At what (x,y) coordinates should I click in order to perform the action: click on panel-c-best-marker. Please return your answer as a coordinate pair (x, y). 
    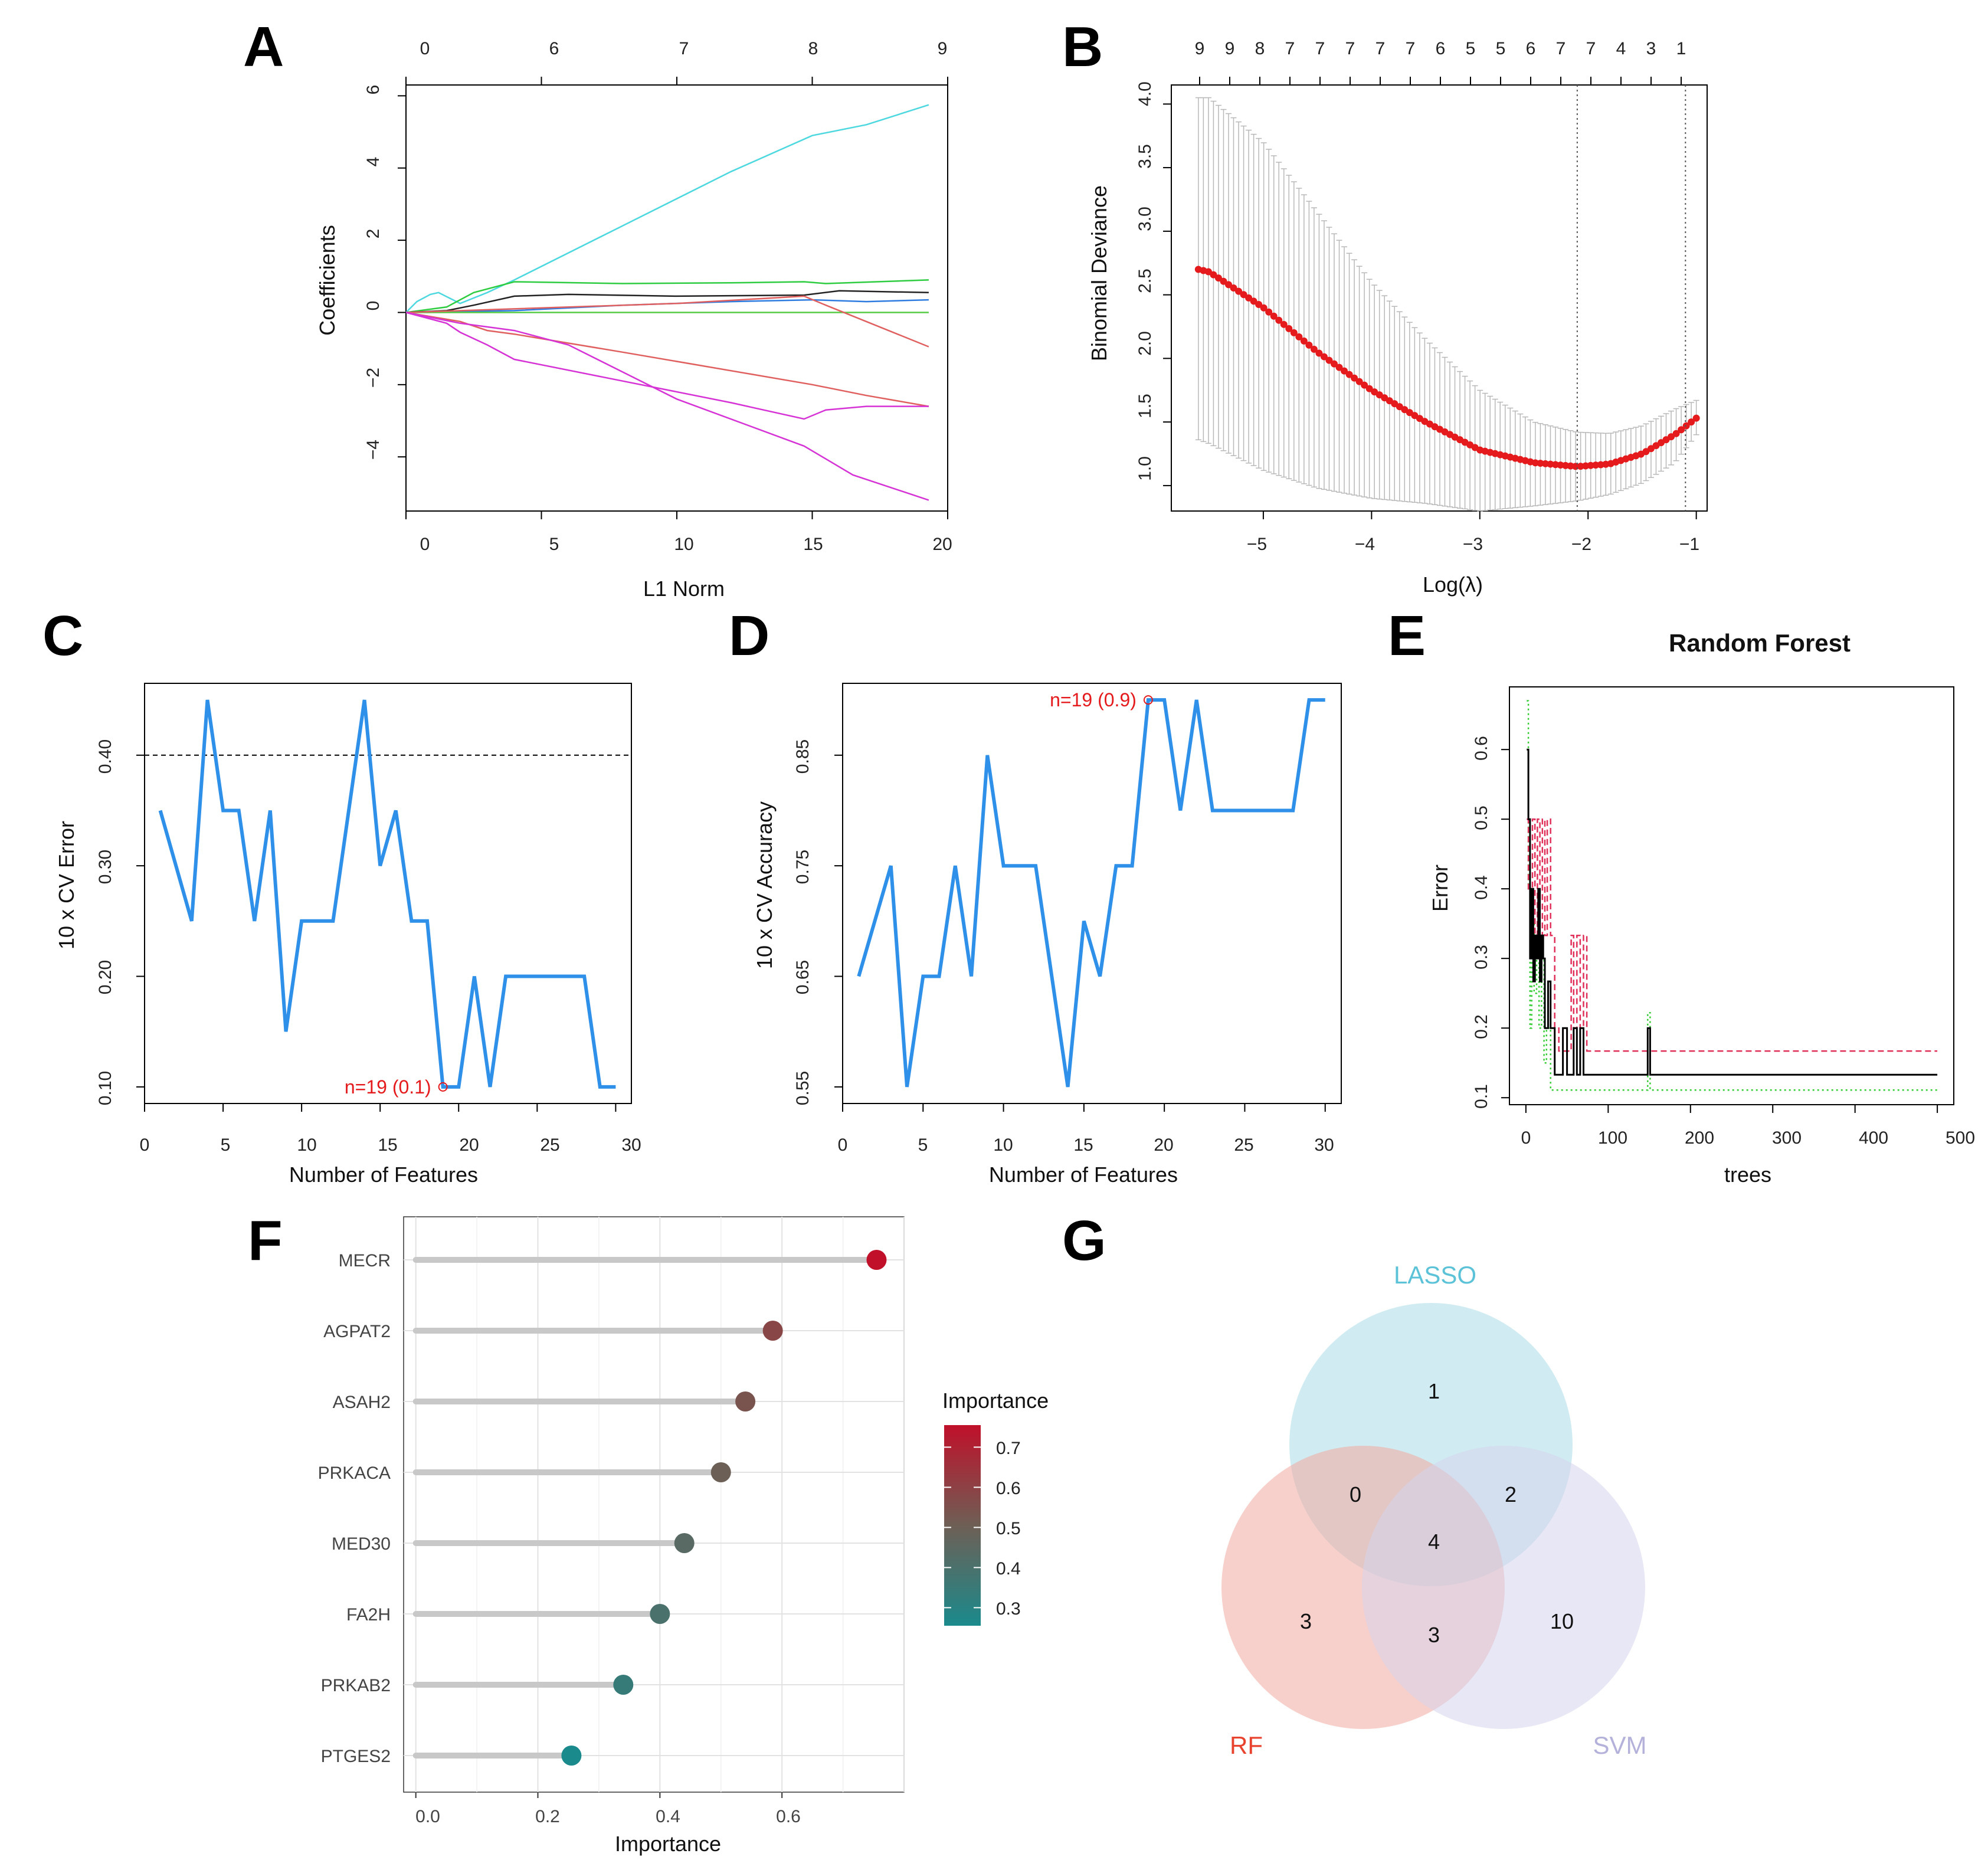
    Looking at the image, I should click on (443, 1087).